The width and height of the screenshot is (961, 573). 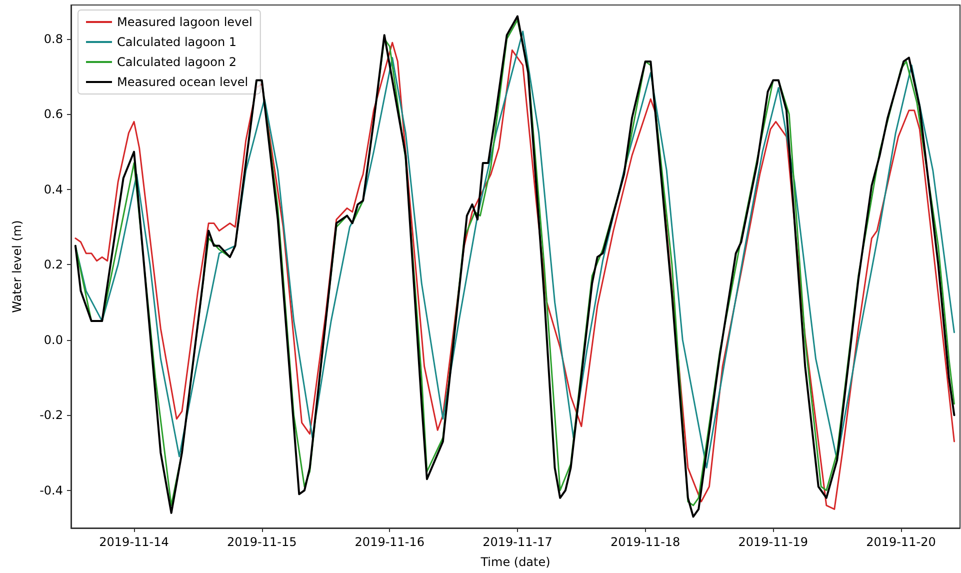 I want to click on y-tick-label: -0.4, so click(x=51, y=490).